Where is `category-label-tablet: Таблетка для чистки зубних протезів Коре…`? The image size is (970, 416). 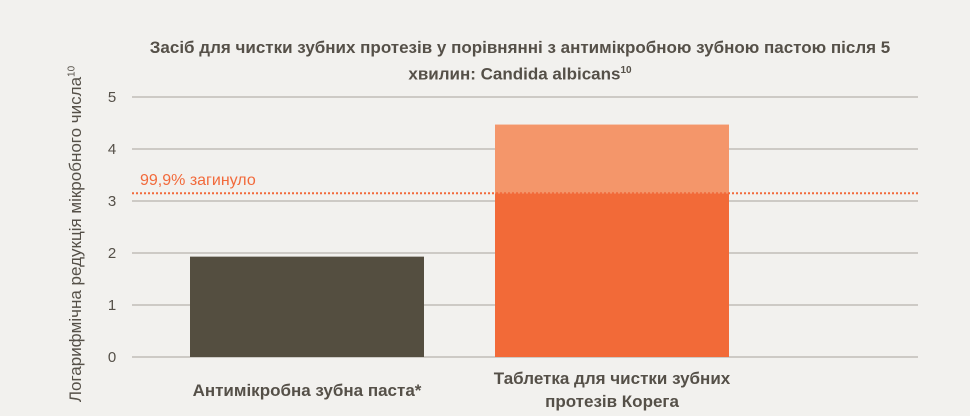
category-label-tablet: Таблетка для чистки зубних протезів Коре… is located at coordinates (612, 390).